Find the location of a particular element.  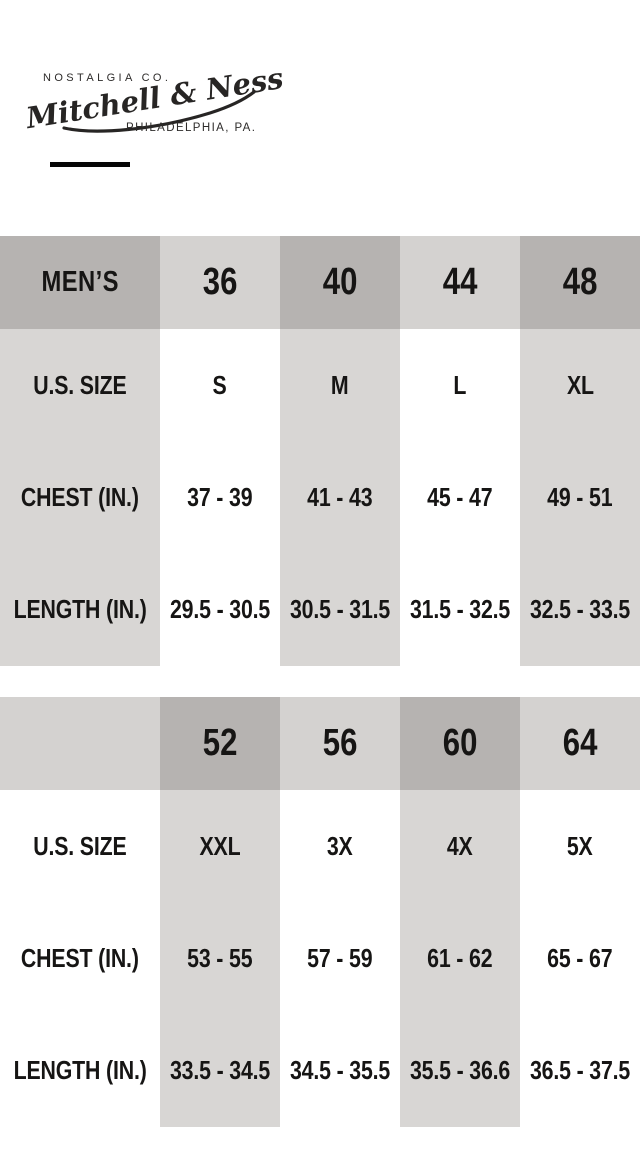

size-value-text: 3X is located at coordinates (340, 845).